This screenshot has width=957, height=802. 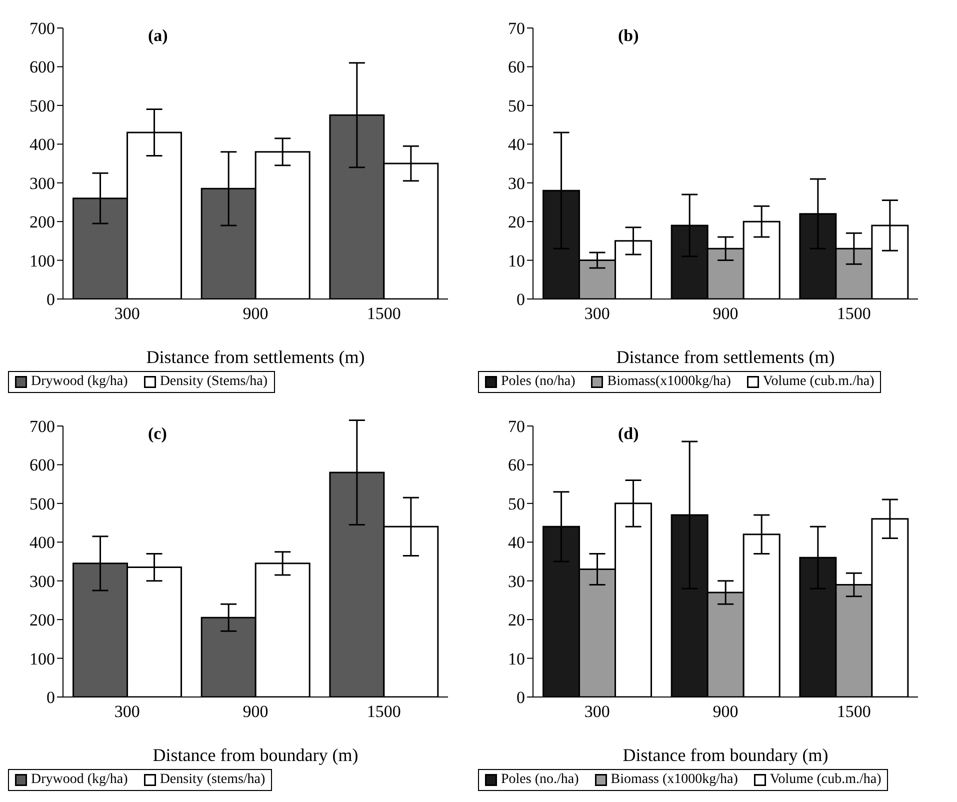 What do you see at coordinates (628, 434) in the screenshot?
I see `chart-title: (d)` at bounding box center [628, 434].